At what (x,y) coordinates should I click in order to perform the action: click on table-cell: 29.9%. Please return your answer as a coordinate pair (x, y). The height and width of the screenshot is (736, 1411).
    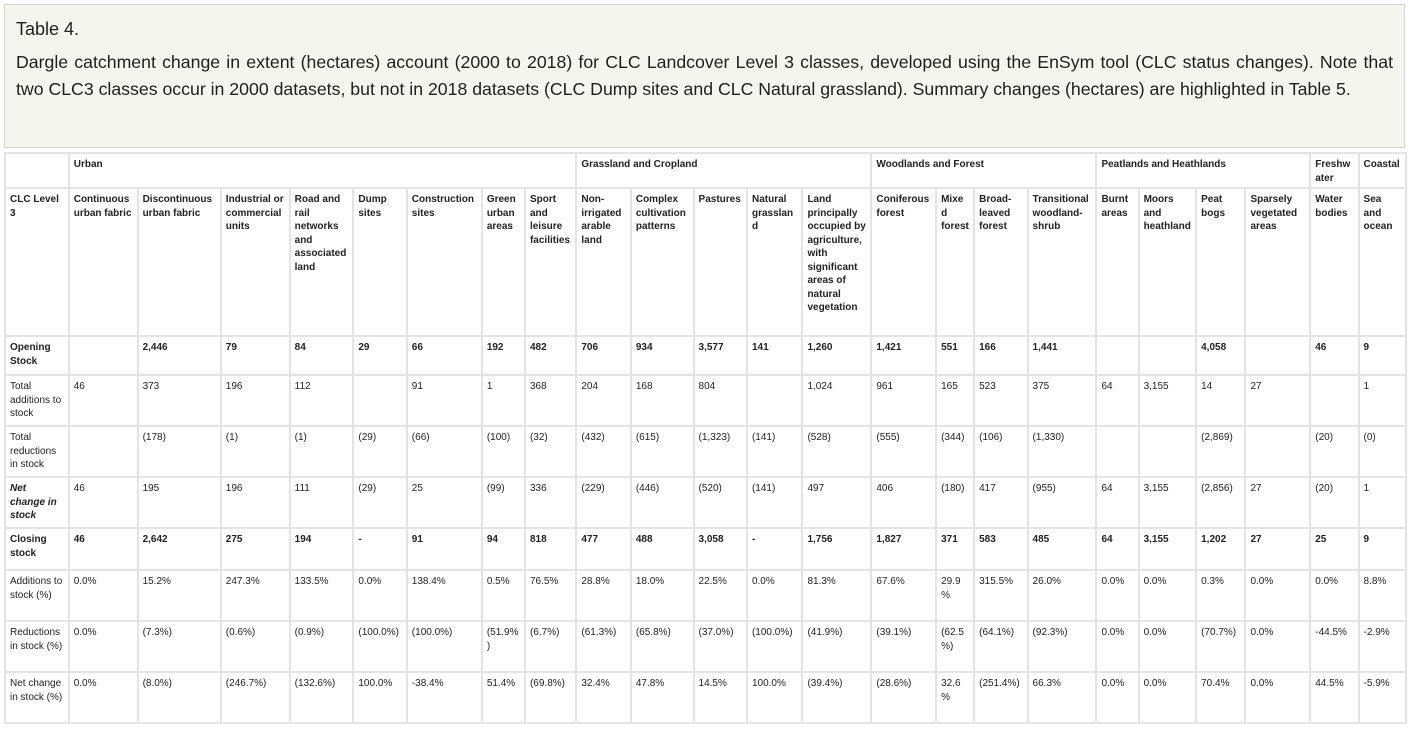
    Looking at the image, I should click on (955, 595).